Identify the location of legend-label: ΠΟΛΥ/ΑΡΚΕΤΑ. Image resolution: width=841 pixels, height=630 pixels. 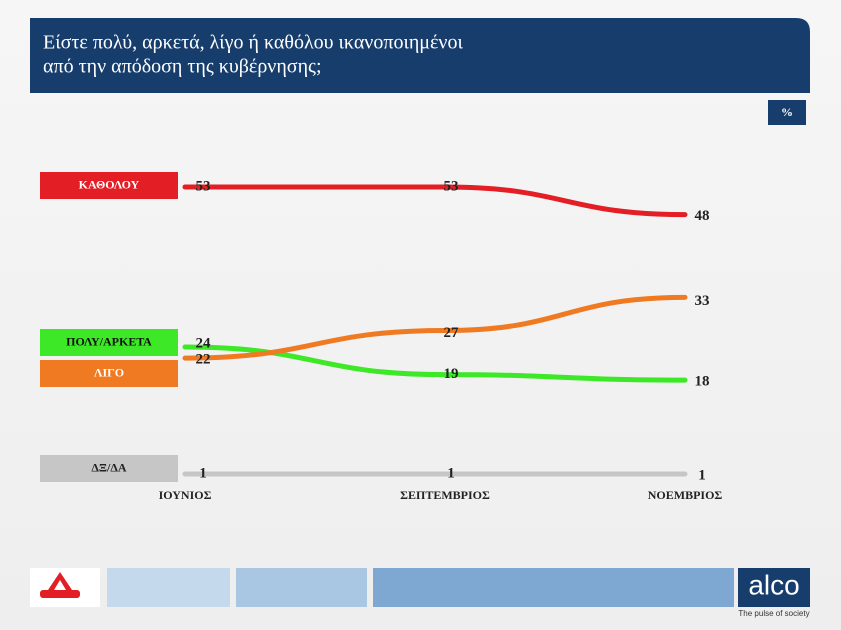
(109, 341).